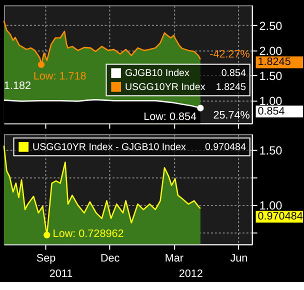 This screenshot has height=290, width=304. What do you see at coordinates (88, 234) in the screenshot?
I see `annotation: Low: 0.728962` at bounding box center [88, 234].